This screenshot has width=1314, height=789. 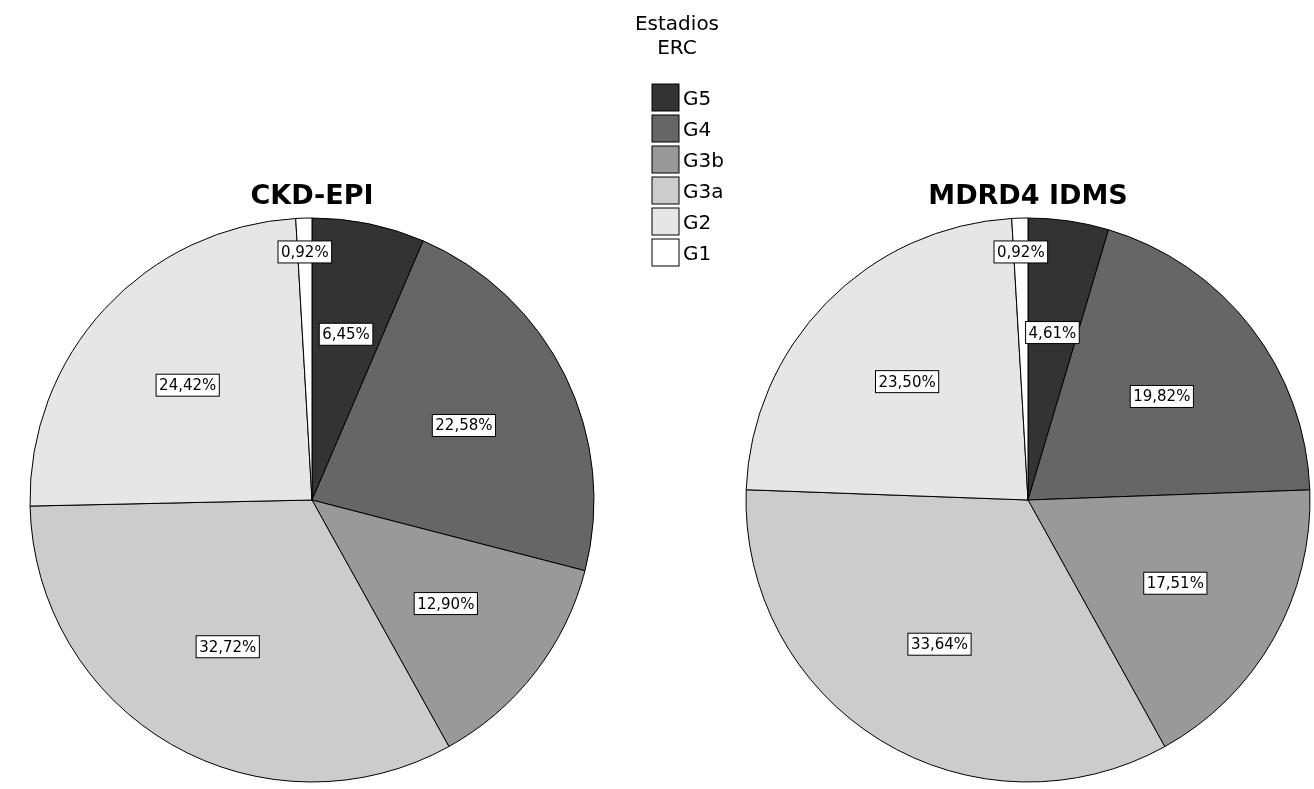 I want to click on data-label: 22,58%, so click(x=464, y=425).